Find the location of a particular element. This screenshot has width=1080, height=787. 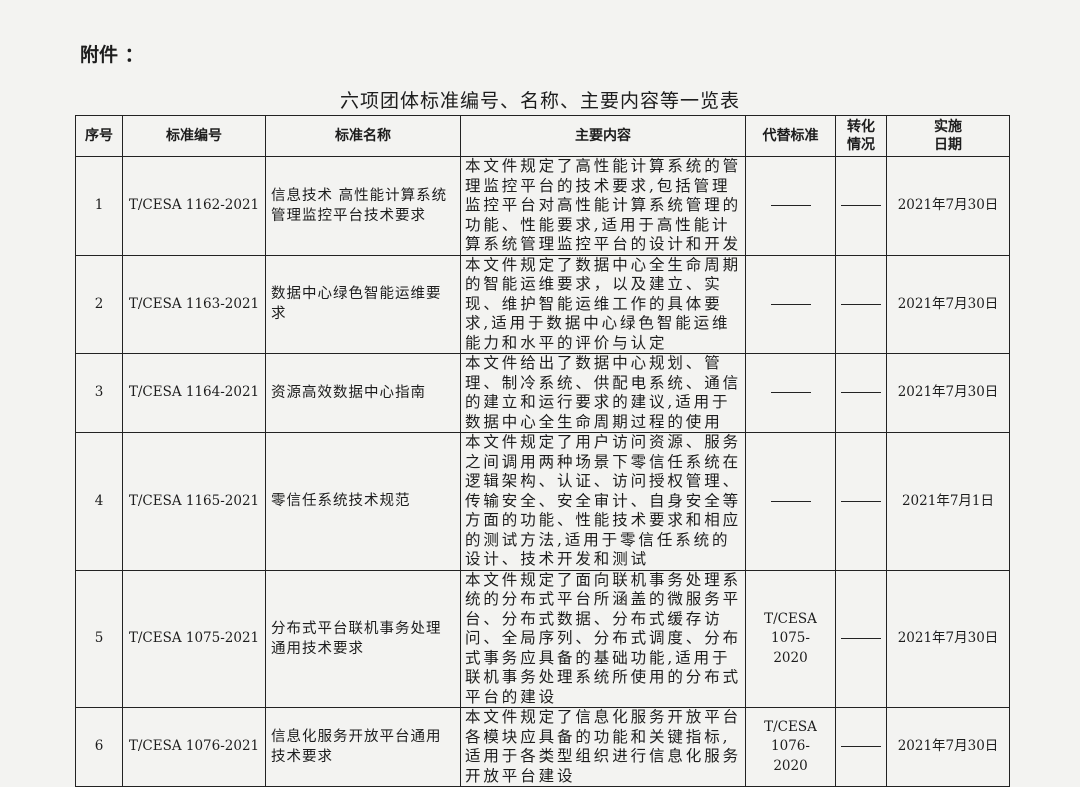

row-number: 6 is located at coordinates (99, 747).